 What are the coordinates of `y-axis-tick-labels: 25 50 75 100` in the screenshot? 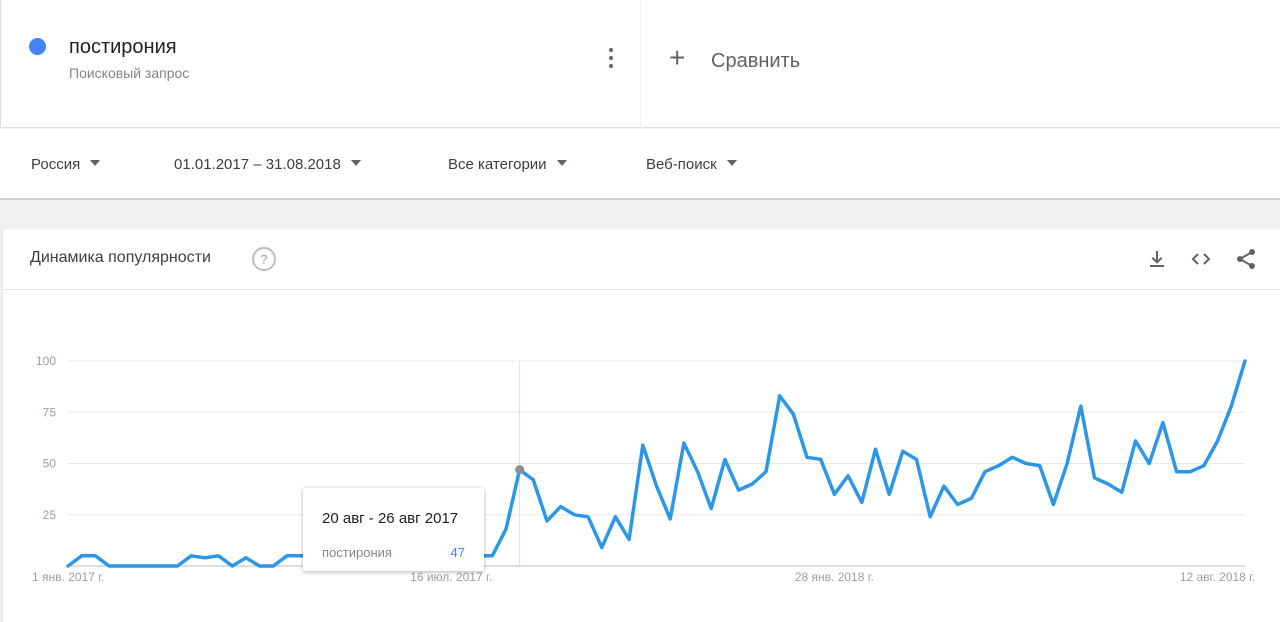 It's located at (46, 438).